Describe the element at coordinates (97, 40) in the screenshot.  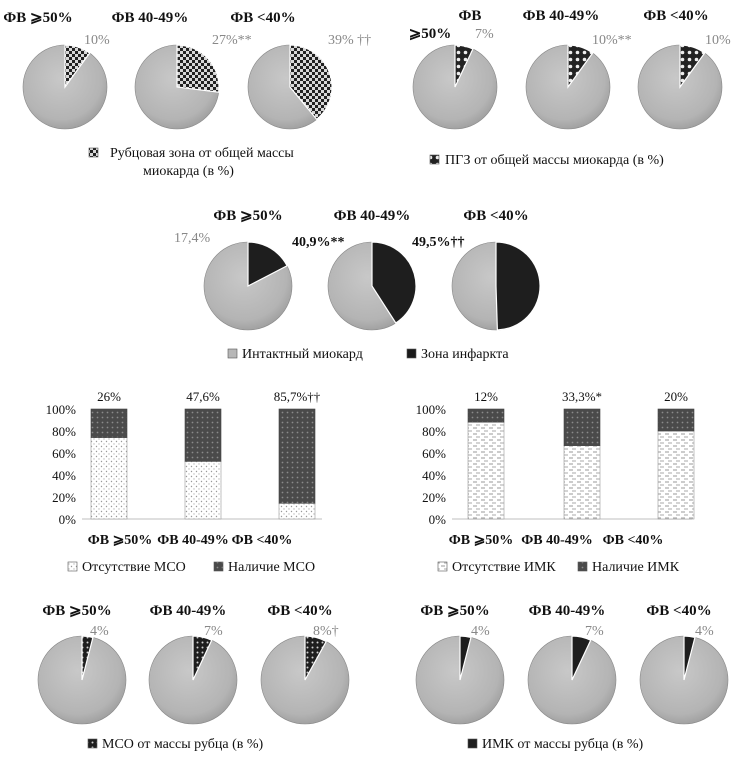
I see `pie-scar-label-0: 10%` at that location.